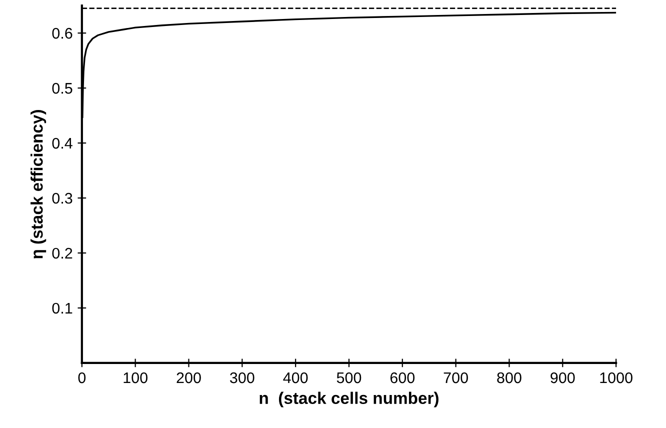  I want to click on x-tick-label: 300, so click(242, 378).